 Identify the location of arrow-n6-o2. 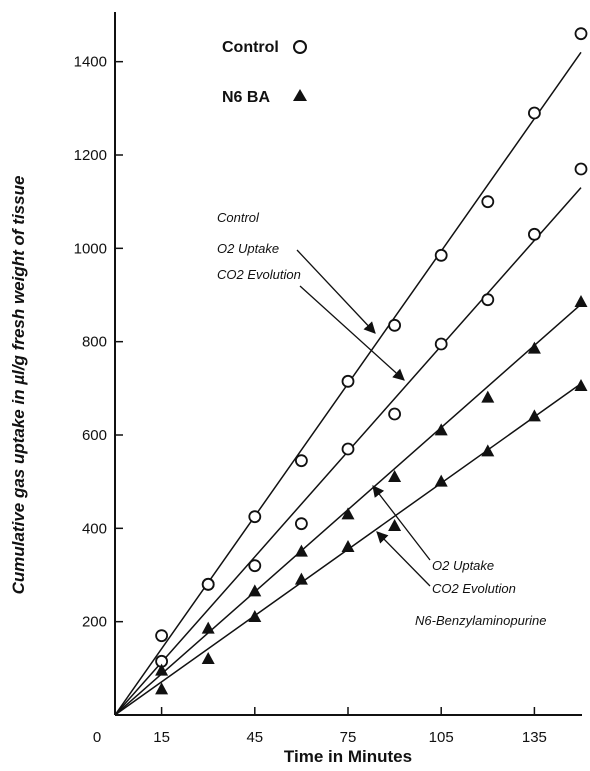
(401, 523).